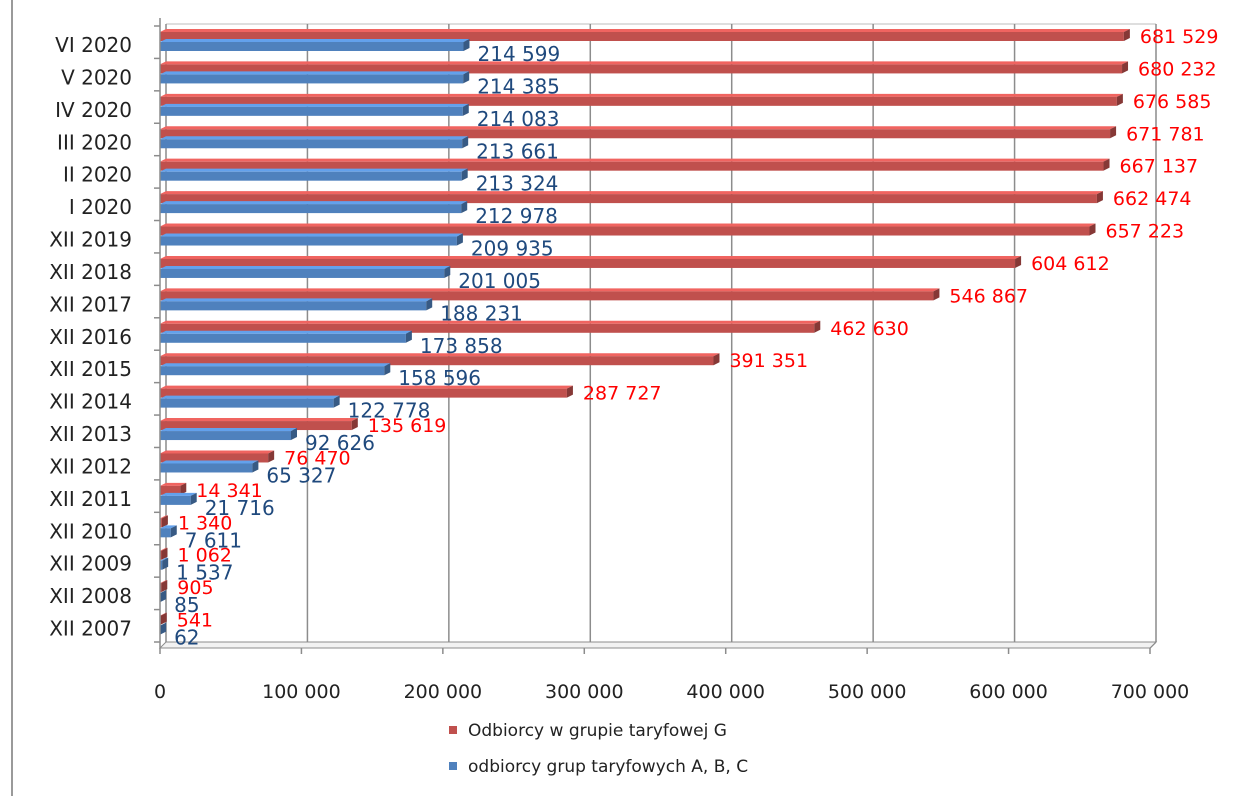  What do you see at coordinates (625, 231) in the screenshot?
I see `bar-g-6-front` at bounding box center [625, 231].